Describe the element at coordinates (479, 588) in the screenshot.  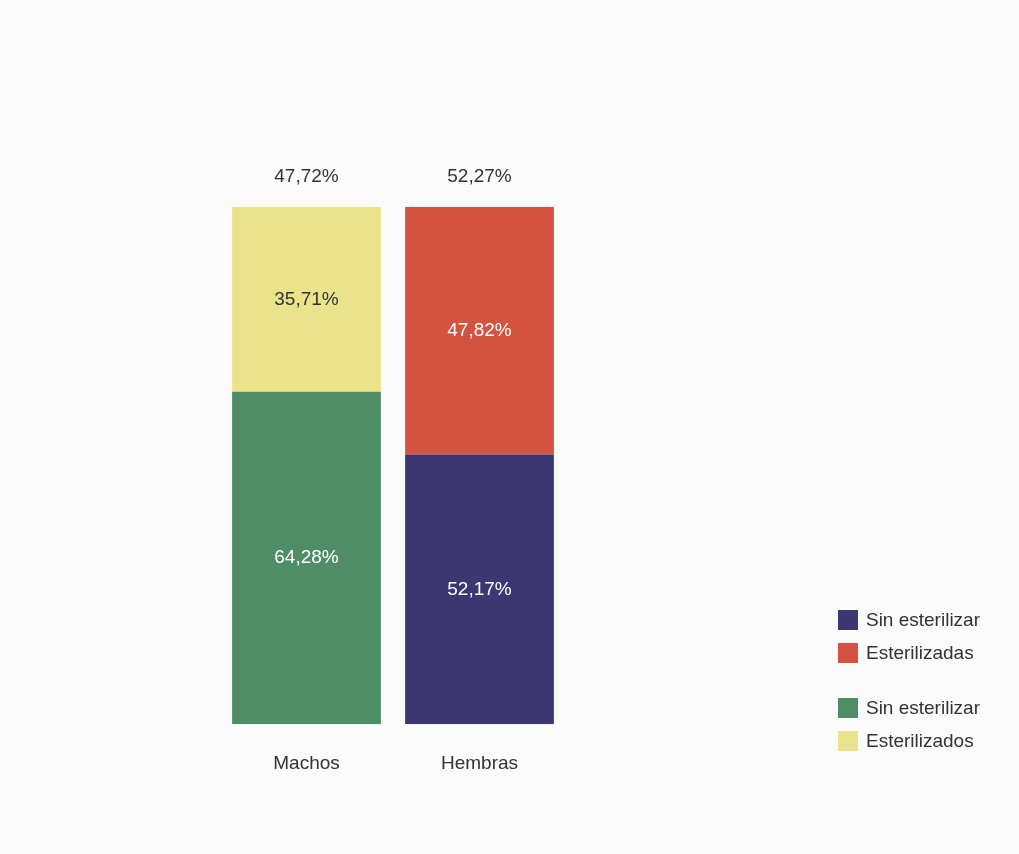
I see `data-label: 52,17%` at that location.